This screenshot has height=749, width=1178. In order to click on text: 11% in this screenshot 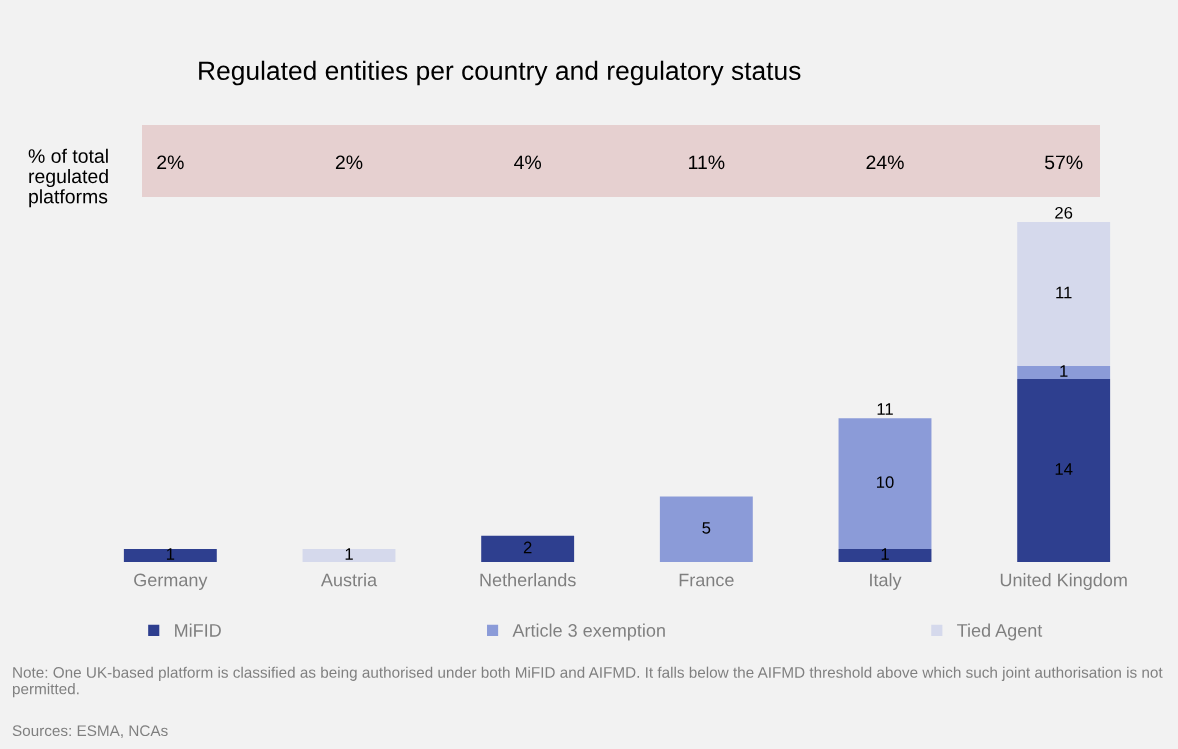, I will do `click(707, 162)`.